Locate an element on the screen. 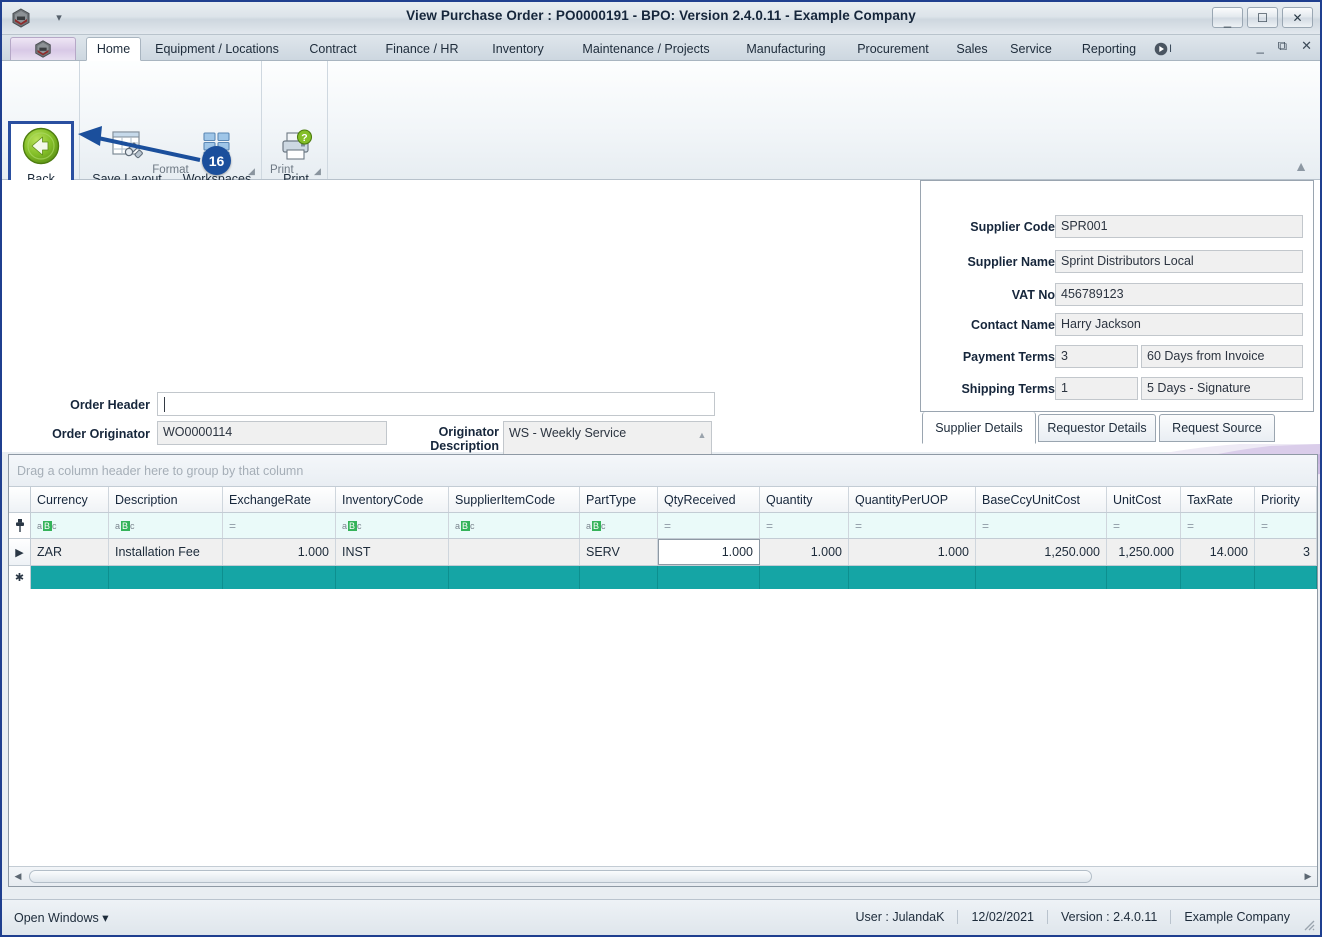 The height and width of the screenshot is (937, 1322). tab-sales: Sales is located at coordinates (972, 49).